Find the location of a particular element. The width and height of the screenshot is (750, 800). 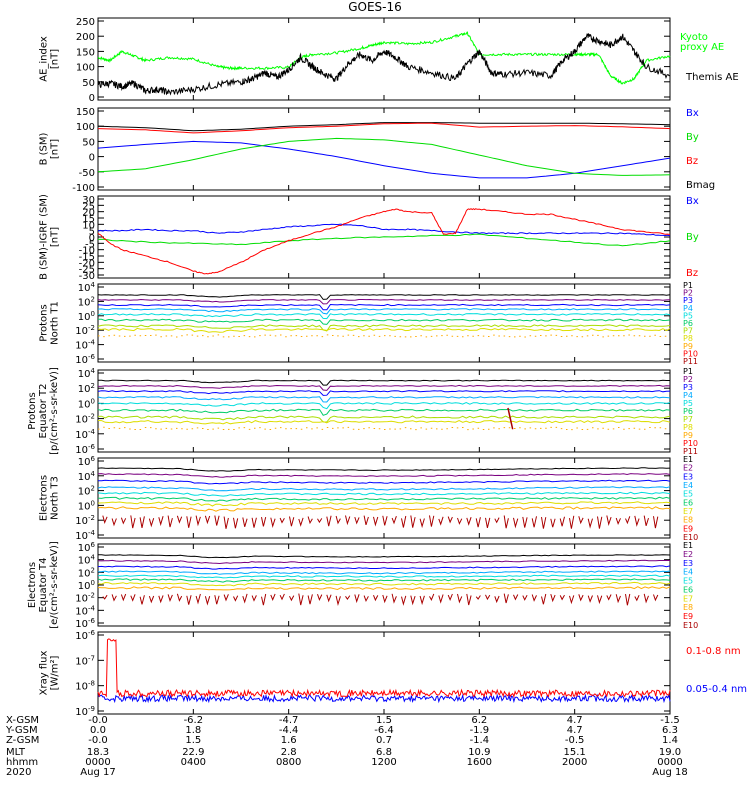

series-bigrf-bx is located at coordinates (384, 230).